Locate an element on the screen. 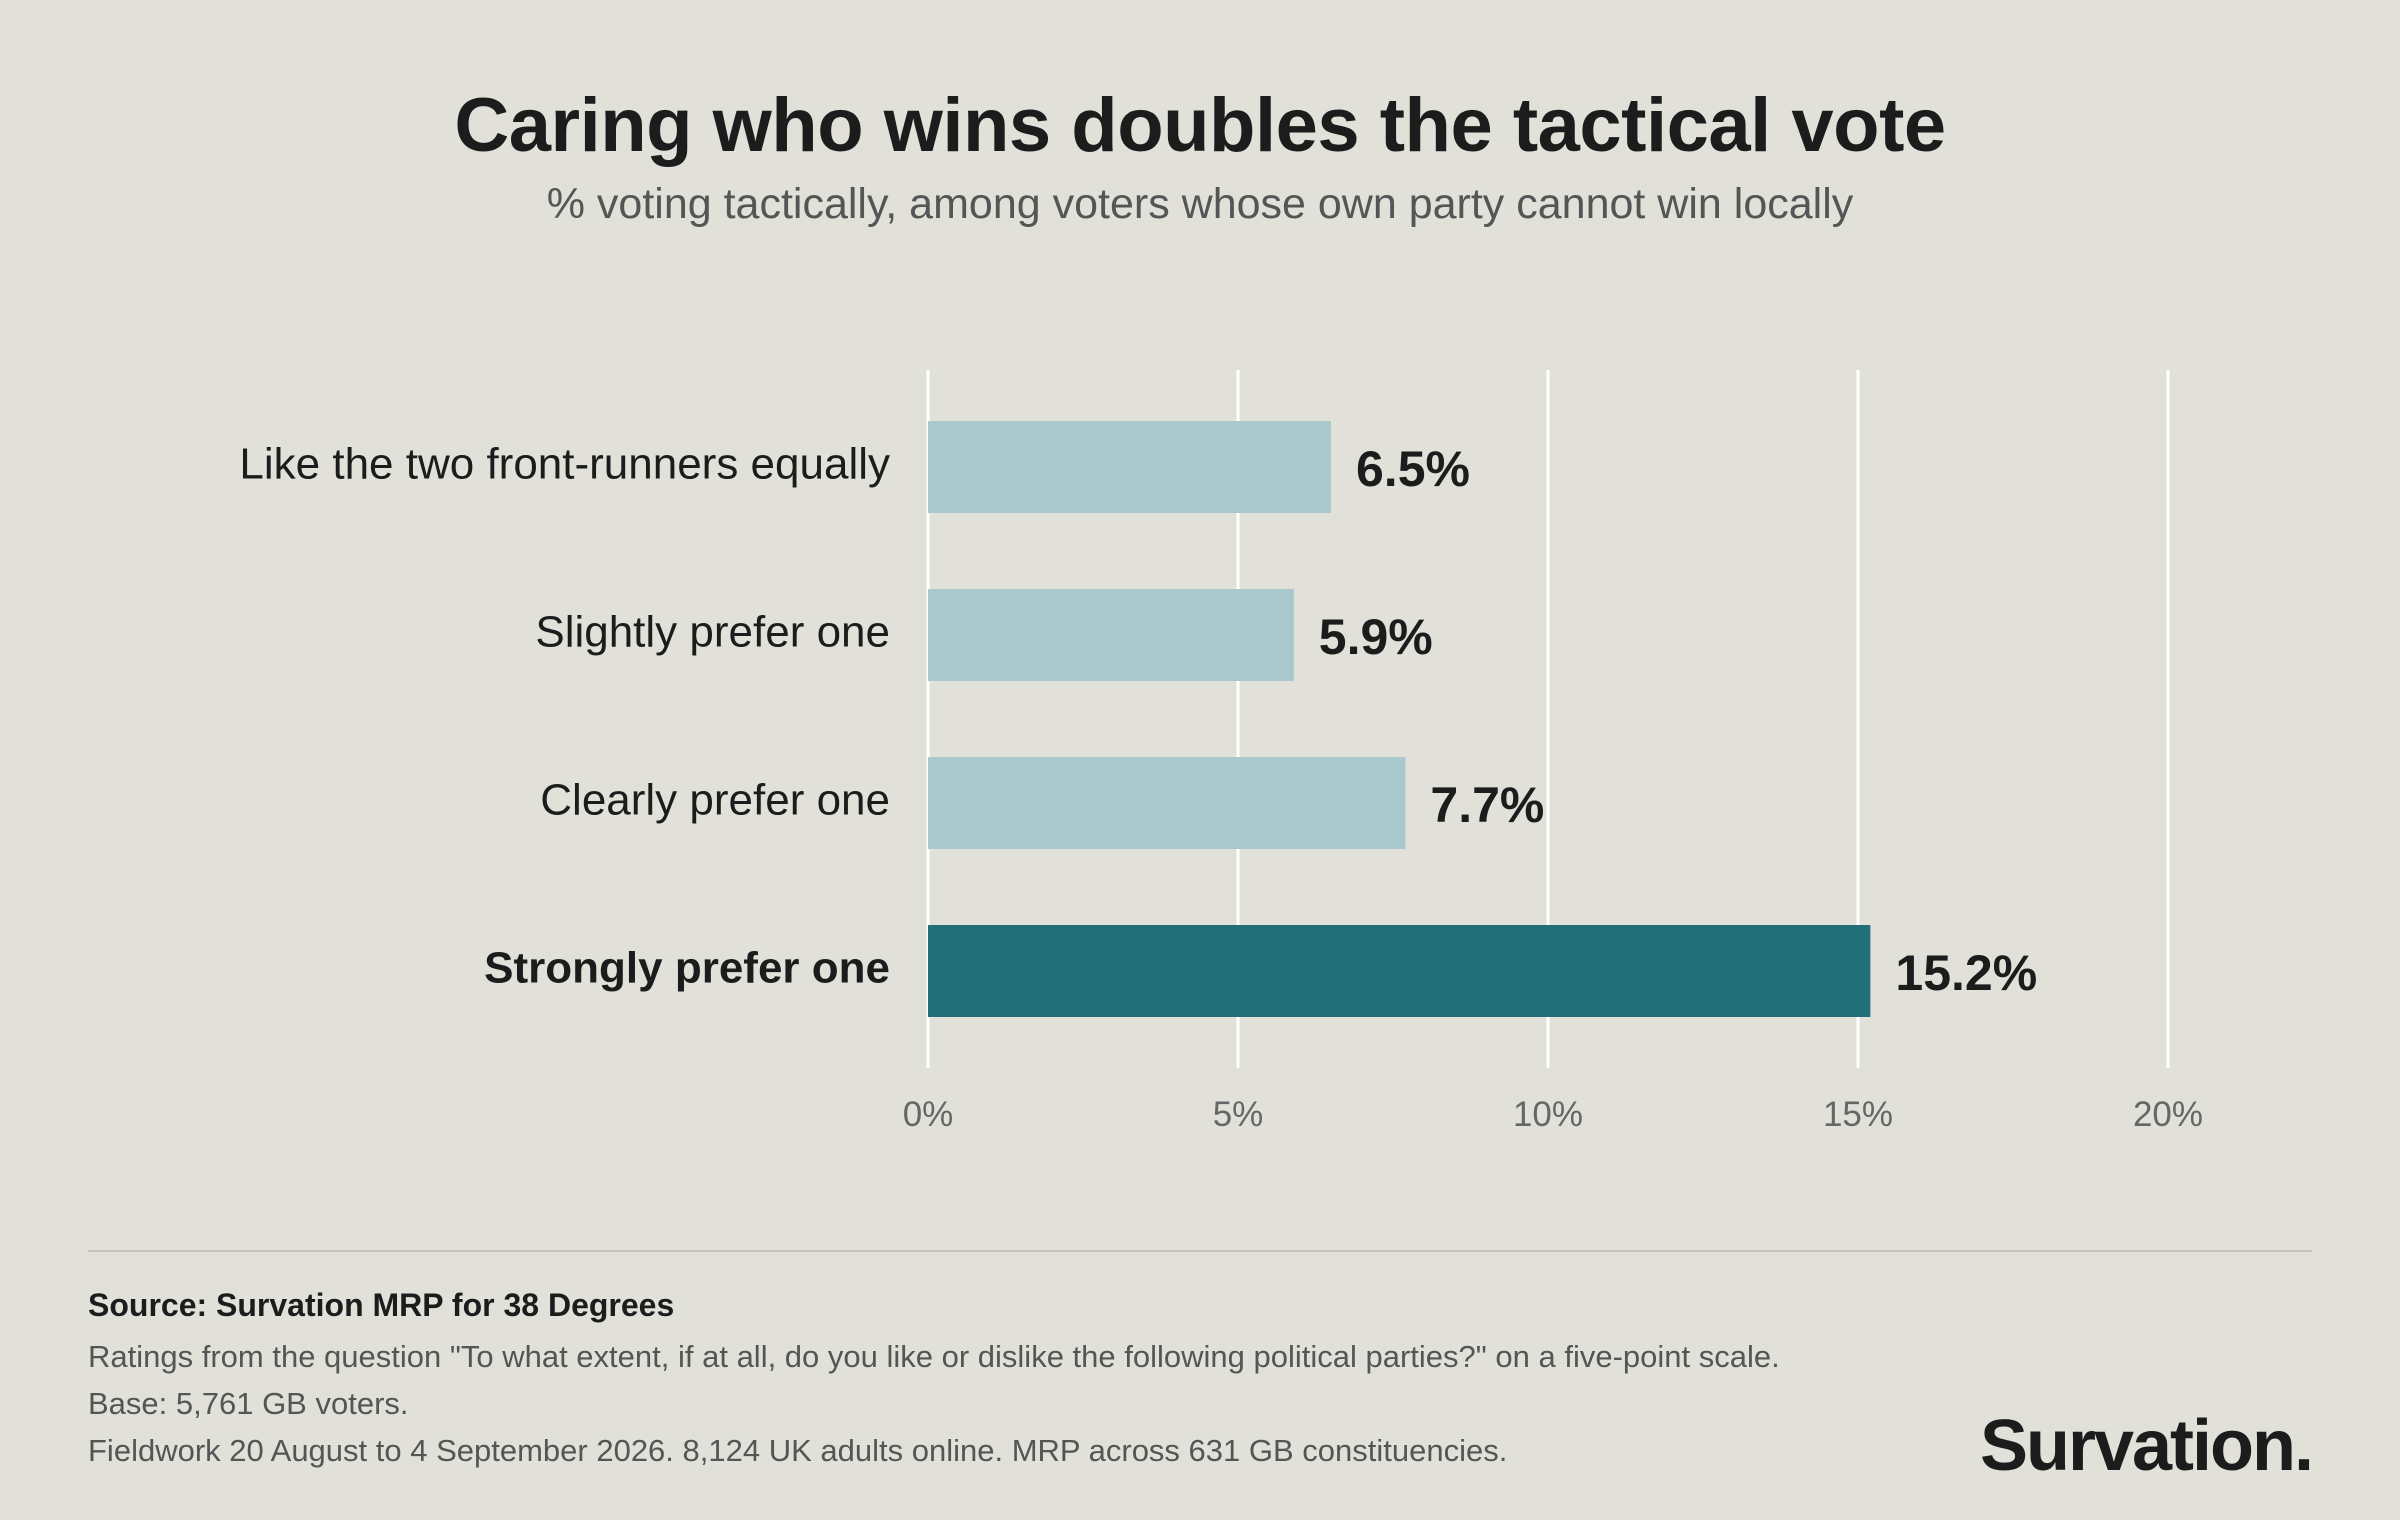 The height and width of the screenshot is (1520, 2400). x-tick-label: 10% is located at coordinates (1548, 1114).